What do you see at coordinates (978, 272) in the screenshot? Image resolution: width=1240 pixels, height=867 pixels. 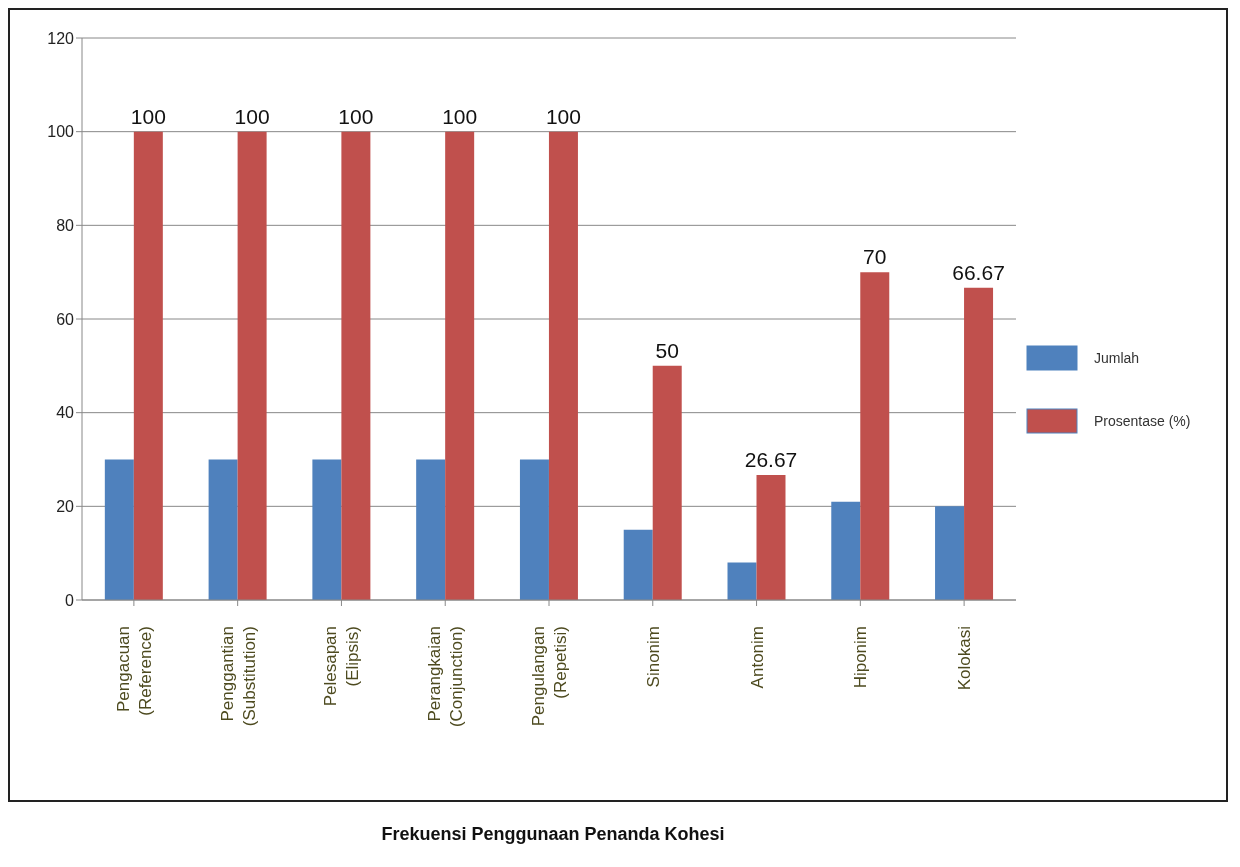 I see `data-label: 66.67` at bounding box center [978, 272].